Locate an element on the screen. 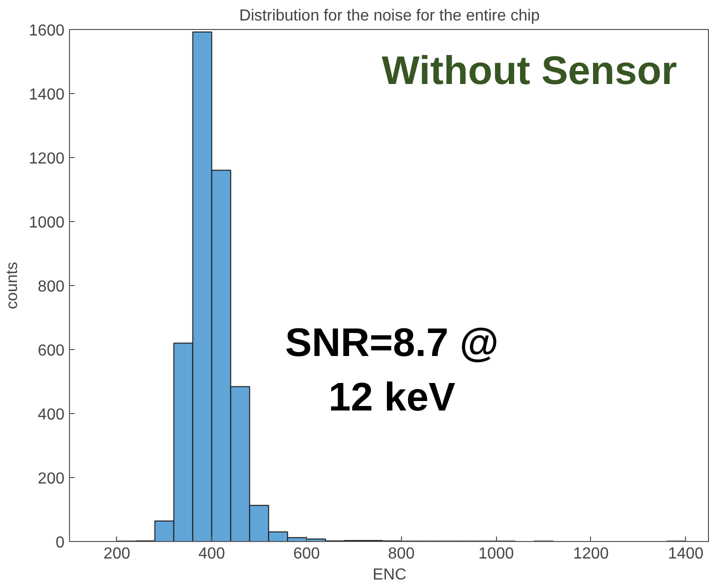 Image resolution: width=709 pixels, height=586 pixels. annotation: SNR=8.7 @ 12 keV is located at coordinates (392, 370).